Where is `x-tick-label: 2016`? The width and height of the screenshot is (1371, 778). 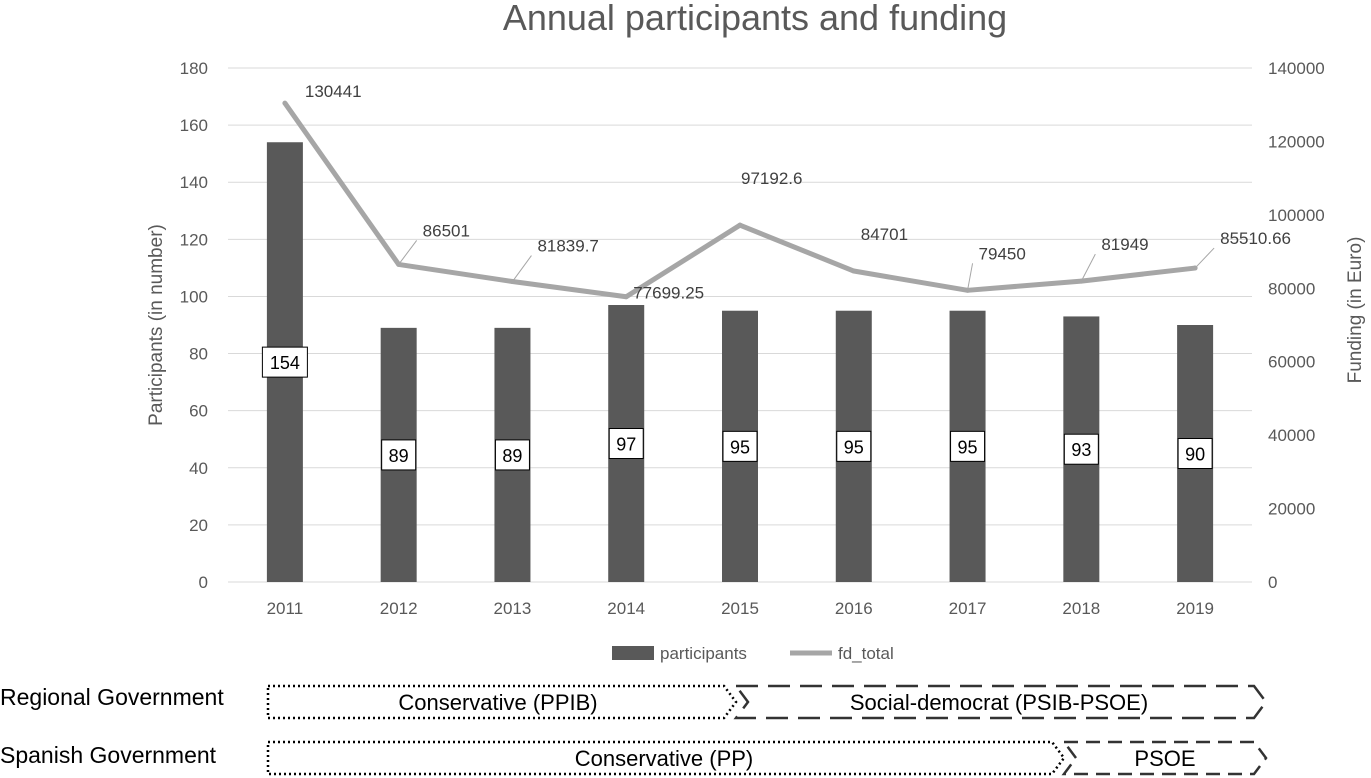 x-tick-label: 2016 is located at coordinates (854, 608).